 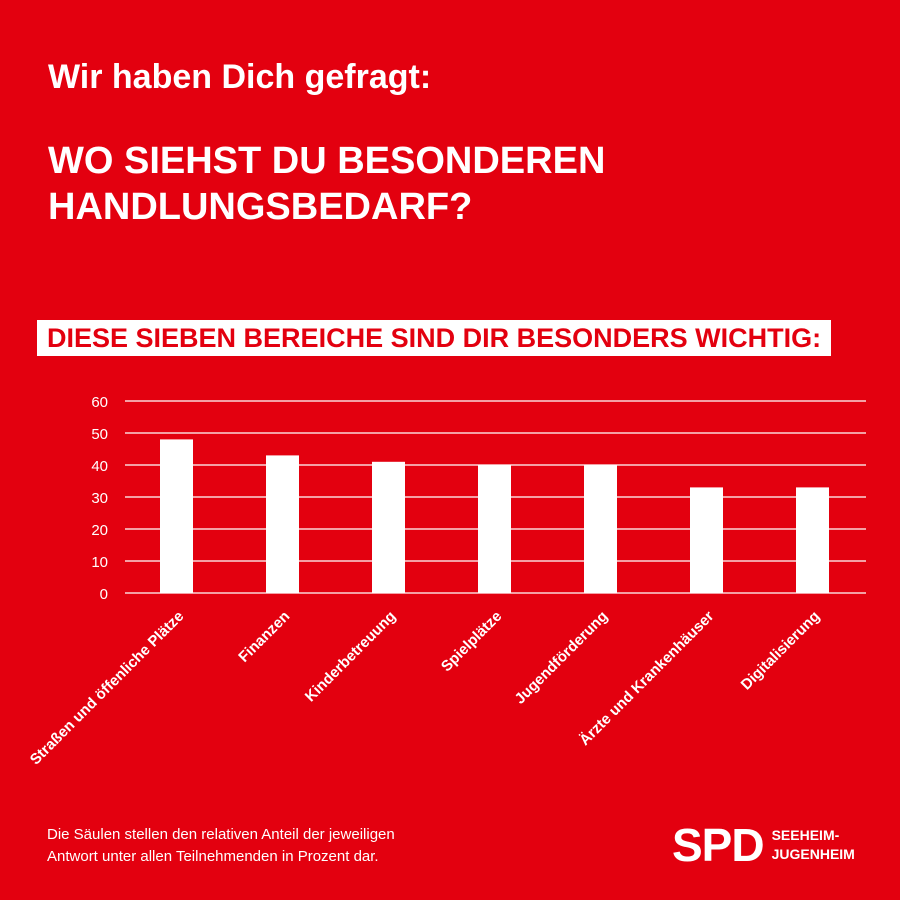 What do you see at coordinates (99, 434) in the screenshot?
I see `y-tick-label: 50` at bounding box center [99, 434].